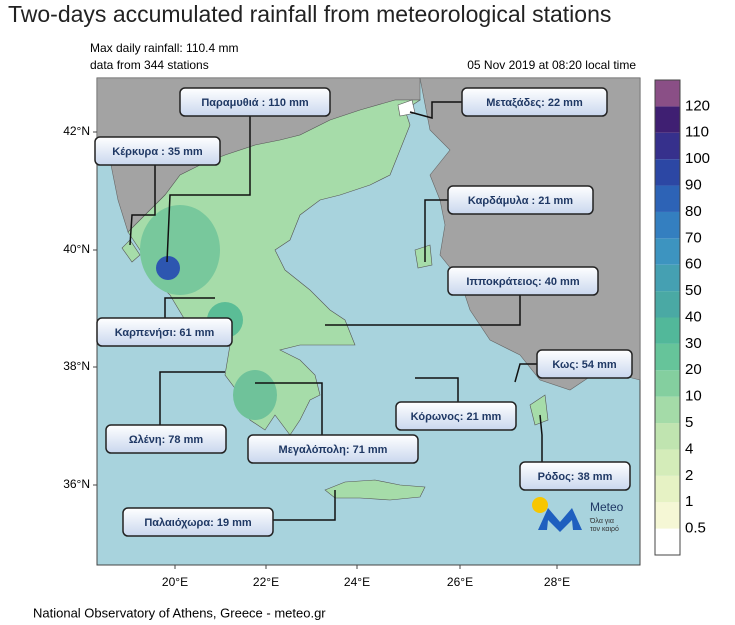  What do you see at coordinates (164, 48) in the screenshot?
I see `max-rainfall: Max daily rainfall: 110.4 mm` at bounding box center [164, 48].